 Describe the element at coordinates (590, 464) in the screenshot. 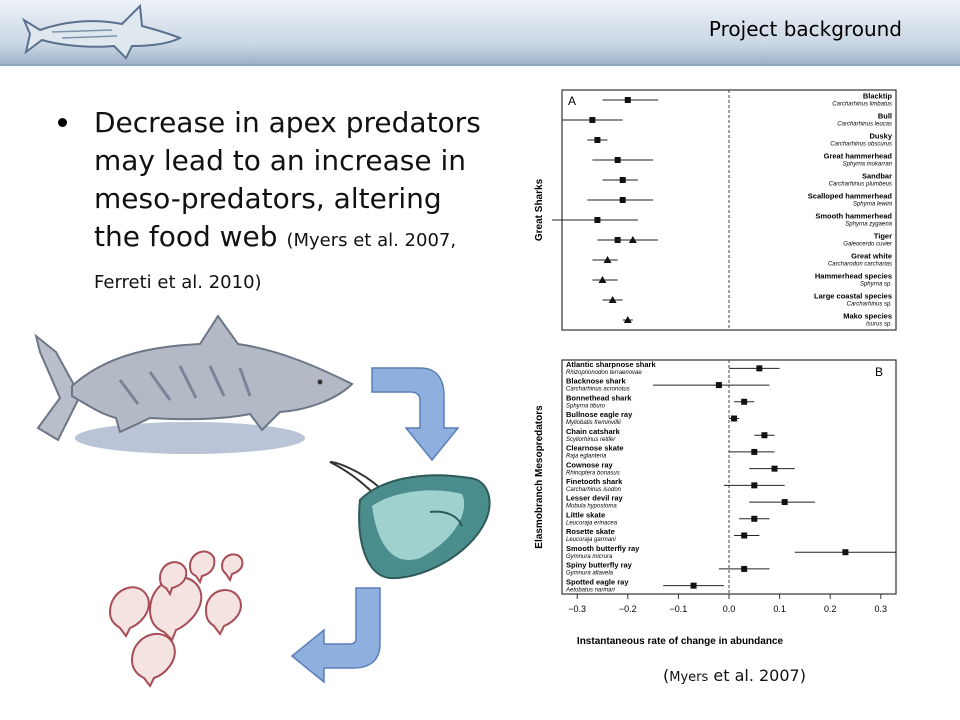

I see `category-label: Cownose ray` at that location.